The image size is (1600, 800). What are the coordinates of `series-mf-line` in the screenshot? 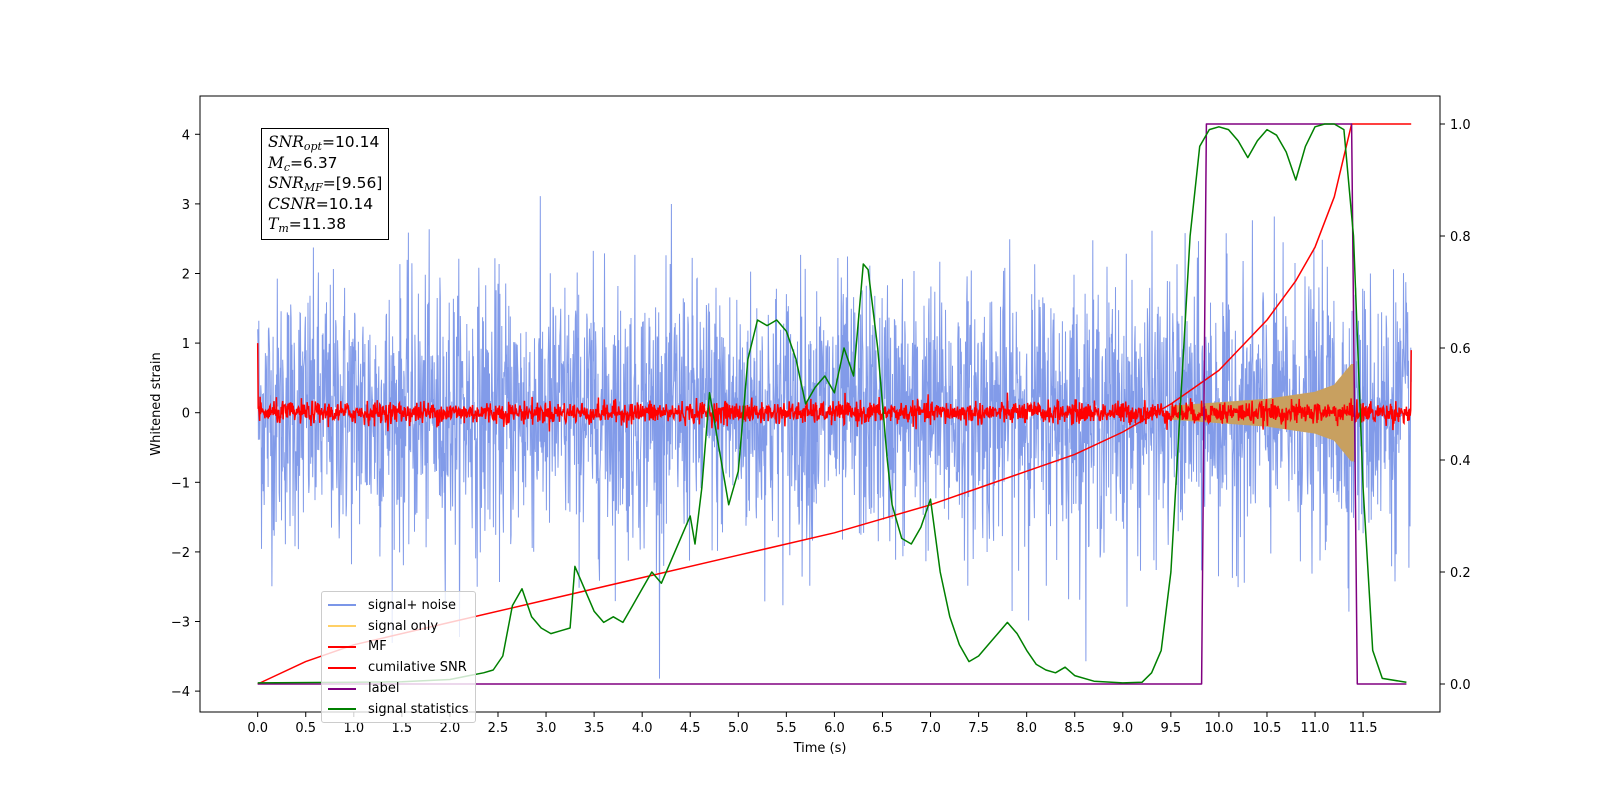 It's located at (834, 387).